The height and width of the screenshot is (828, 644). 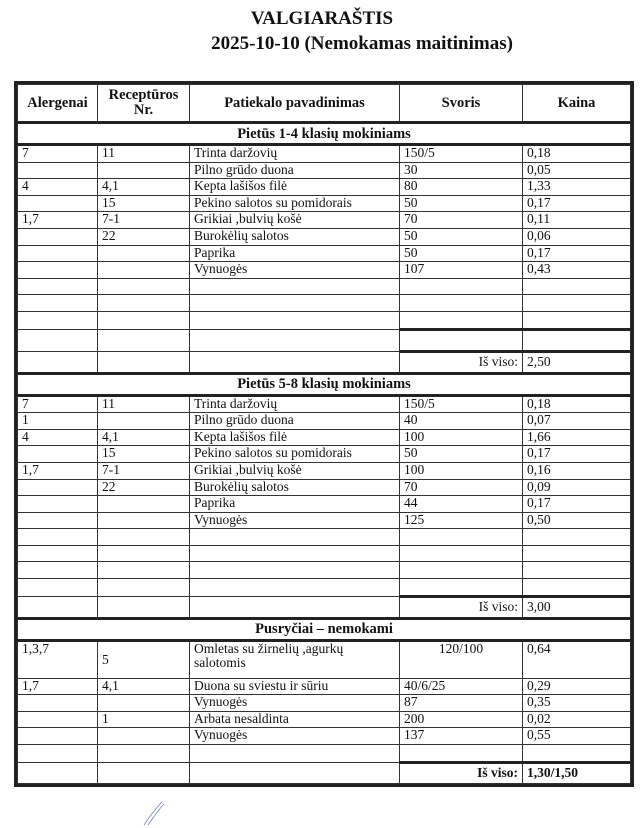 What do you see at coordinates (322, 18) in the screenshot?
I see `document-title: VALGIARAŠTIS` at bounding box center [322, 18].